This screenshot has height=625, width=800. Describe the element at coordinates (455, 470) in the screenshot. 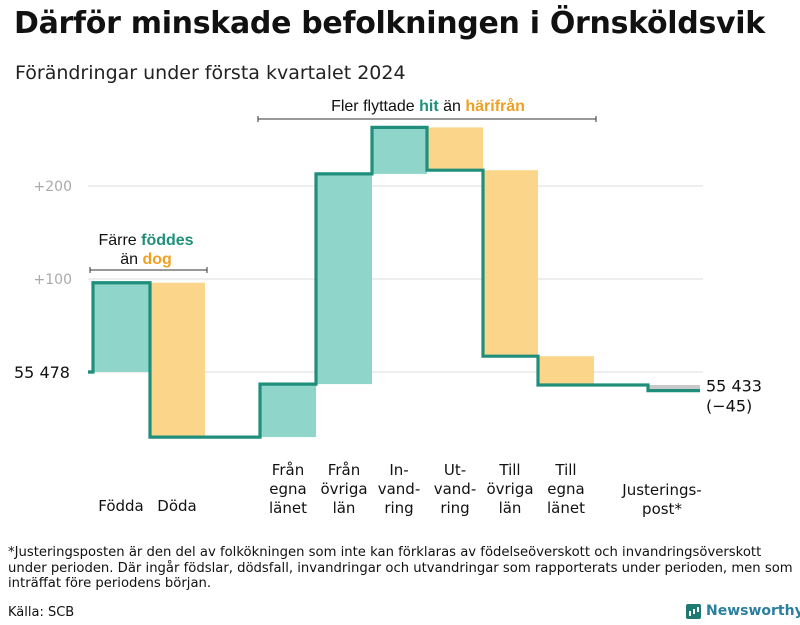

I see `category-label: Ut-` at that location.